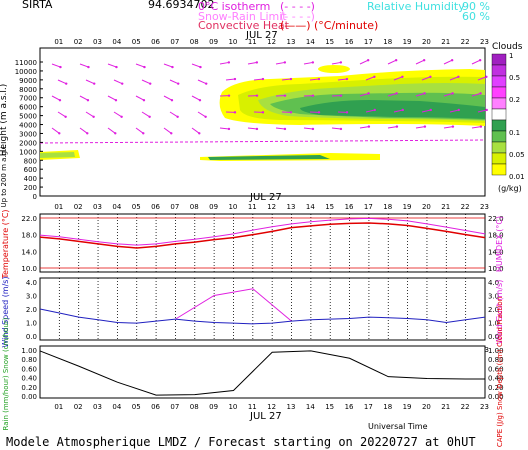 This screenshot has height=450, width=528. I want to click on low-cloud-mid-inner, so click(269, 157).